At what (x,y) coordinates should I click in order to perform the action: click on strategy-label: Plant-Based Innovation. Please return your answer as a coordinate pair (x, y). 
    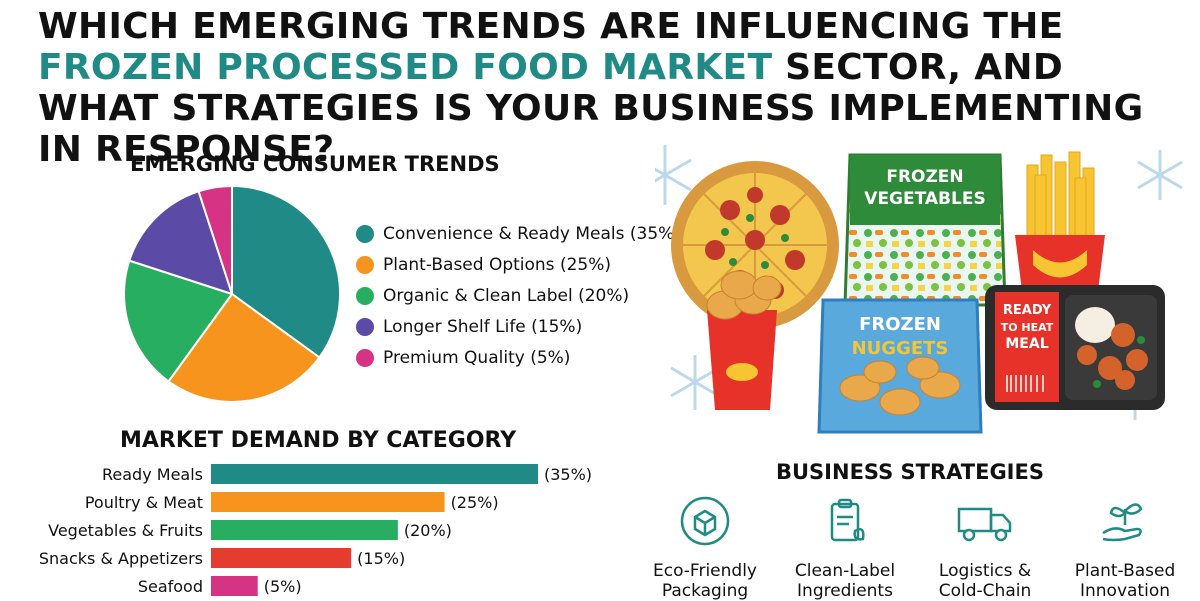
    Looking at the image, I should click on (1125, 581).